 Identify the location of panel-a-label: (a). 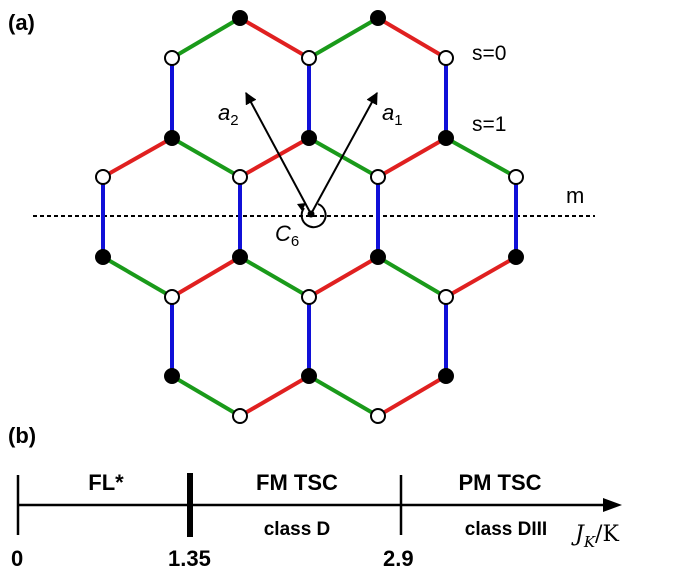
(21, 22).